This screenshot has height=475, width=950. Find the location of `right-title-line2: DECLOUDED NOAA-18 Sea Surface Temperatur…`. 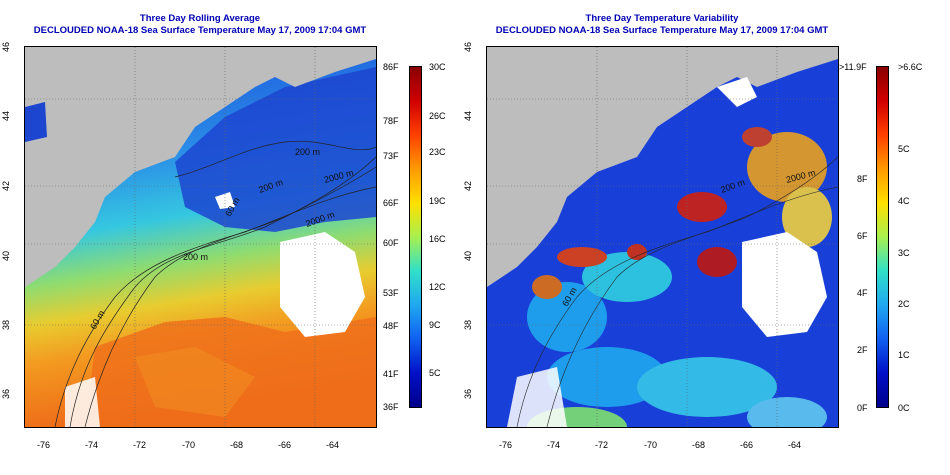

right-title-line2: DECLOUDED NOAA-18 Sea Surface Temperatur… is located at coordinates (662, 30).